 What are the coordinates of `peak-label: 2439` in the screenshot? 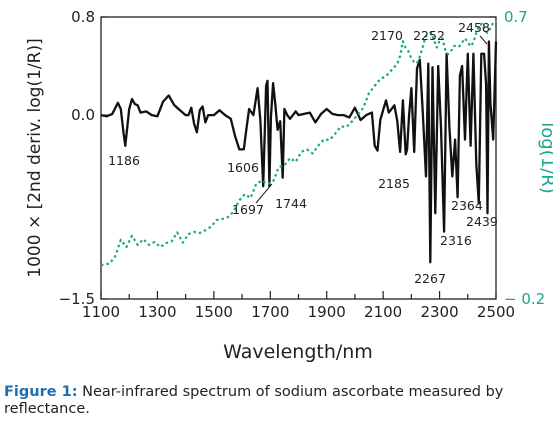 It's located at (482, 221).